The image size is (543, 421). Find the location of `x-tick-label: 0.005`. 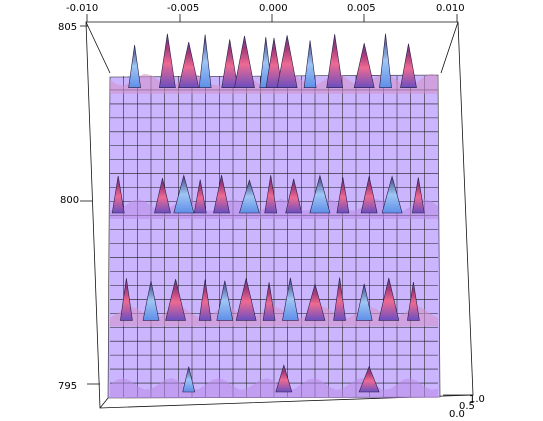

x-tick-label: 0.005 is located at coordinates (361, 8).